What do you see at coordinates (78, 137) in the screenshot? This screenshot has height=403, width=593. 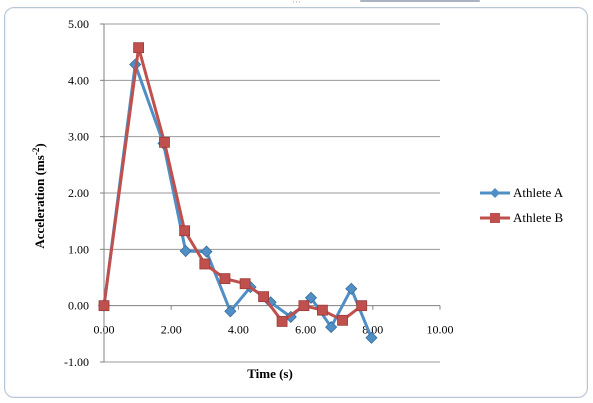 I see `y-tick-label: 3.00` at bounding box center [78, 137].